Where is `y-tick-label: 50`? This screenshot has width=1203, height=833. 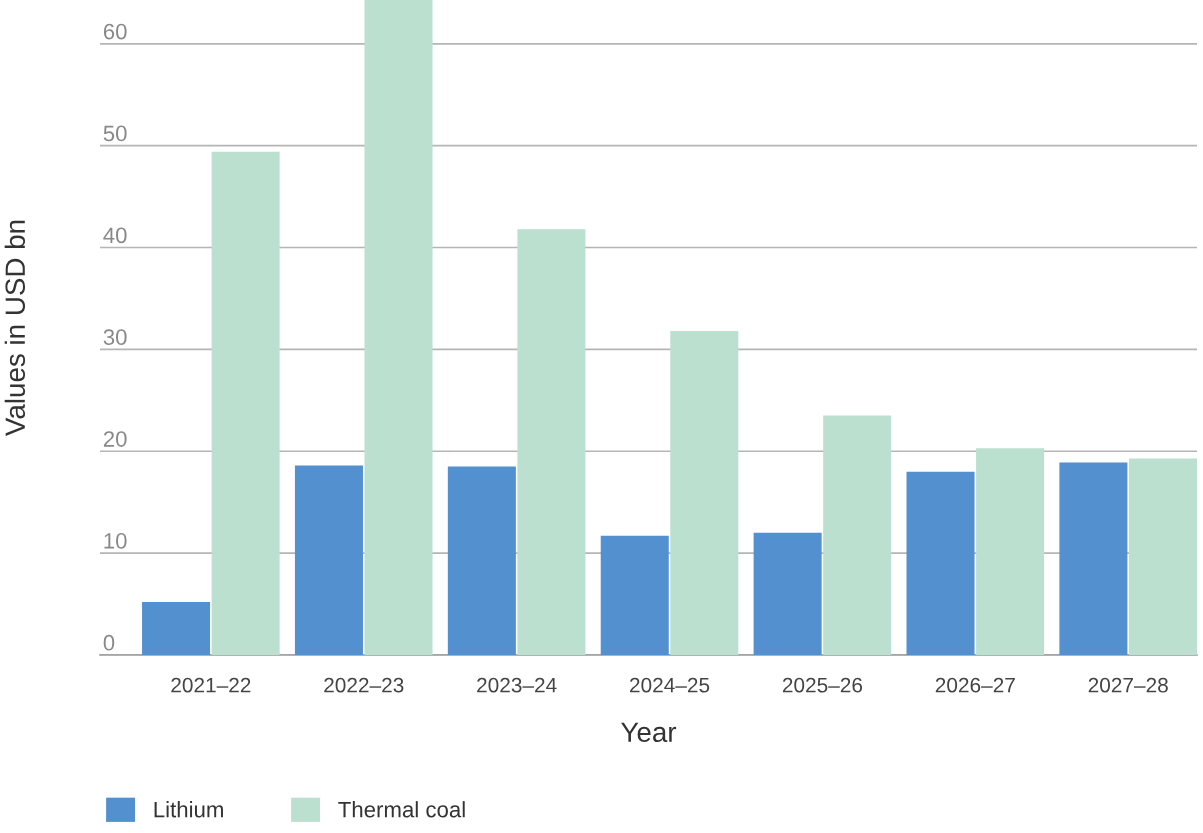 y-tick-label: 50 is located at coordinates (115, 133).